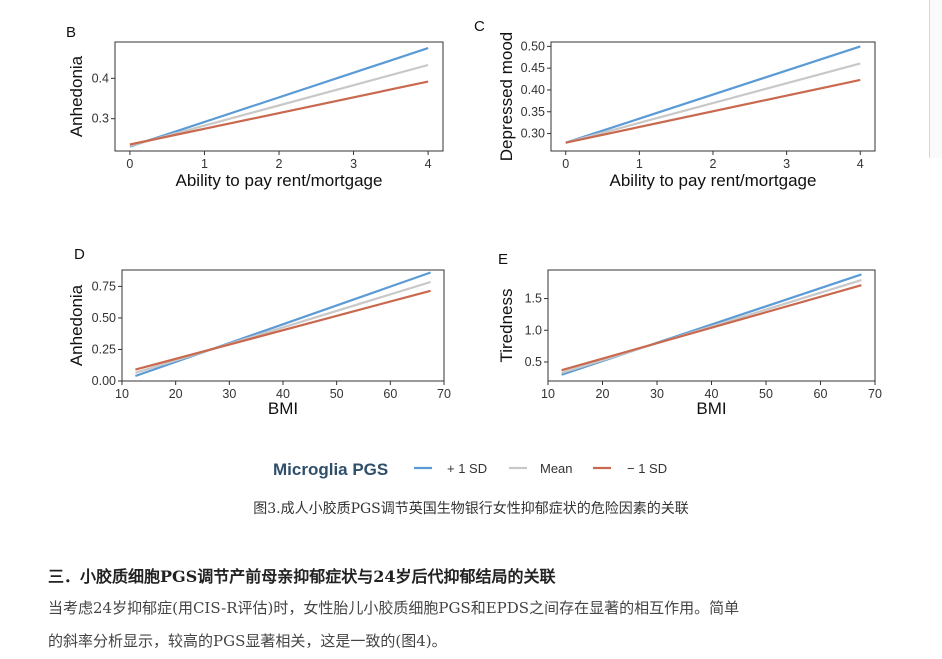  What do you see at coordinates (533, 134) in the screenshot?
I see `y-tick-label: 0.30` at bounding box center [533, 134].